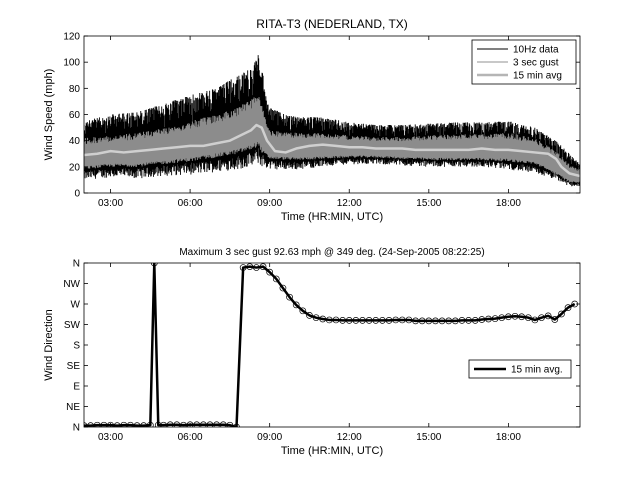 This screenshot has width=640, height=485. What do you see at coordinates (332, 24) in the screenshot?
I see `chart-title: RITA-T3 (NEDERLAND, TX)` at bounding box center [332, 24].